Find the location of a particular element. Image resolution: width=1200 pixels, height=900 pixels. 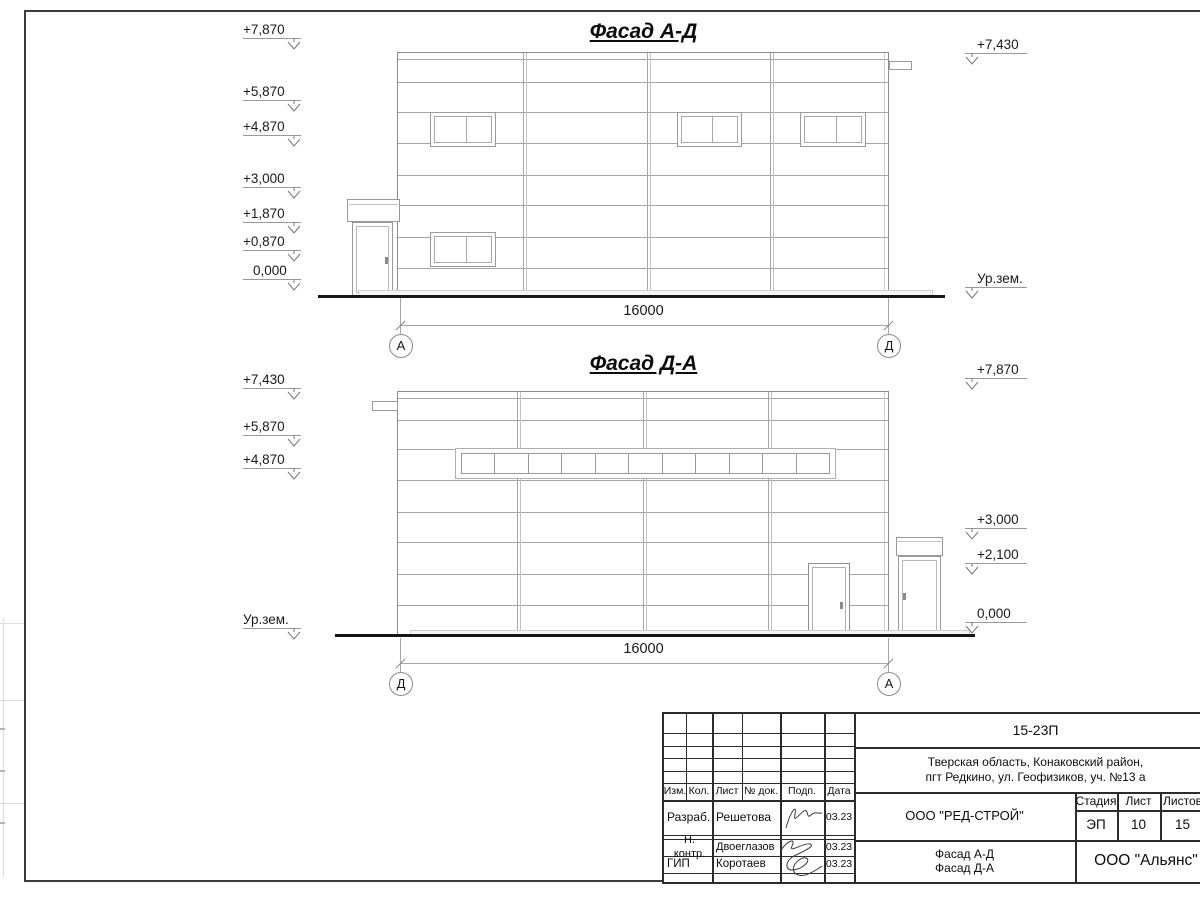

signature-developer is located at coordinates (804, 818).